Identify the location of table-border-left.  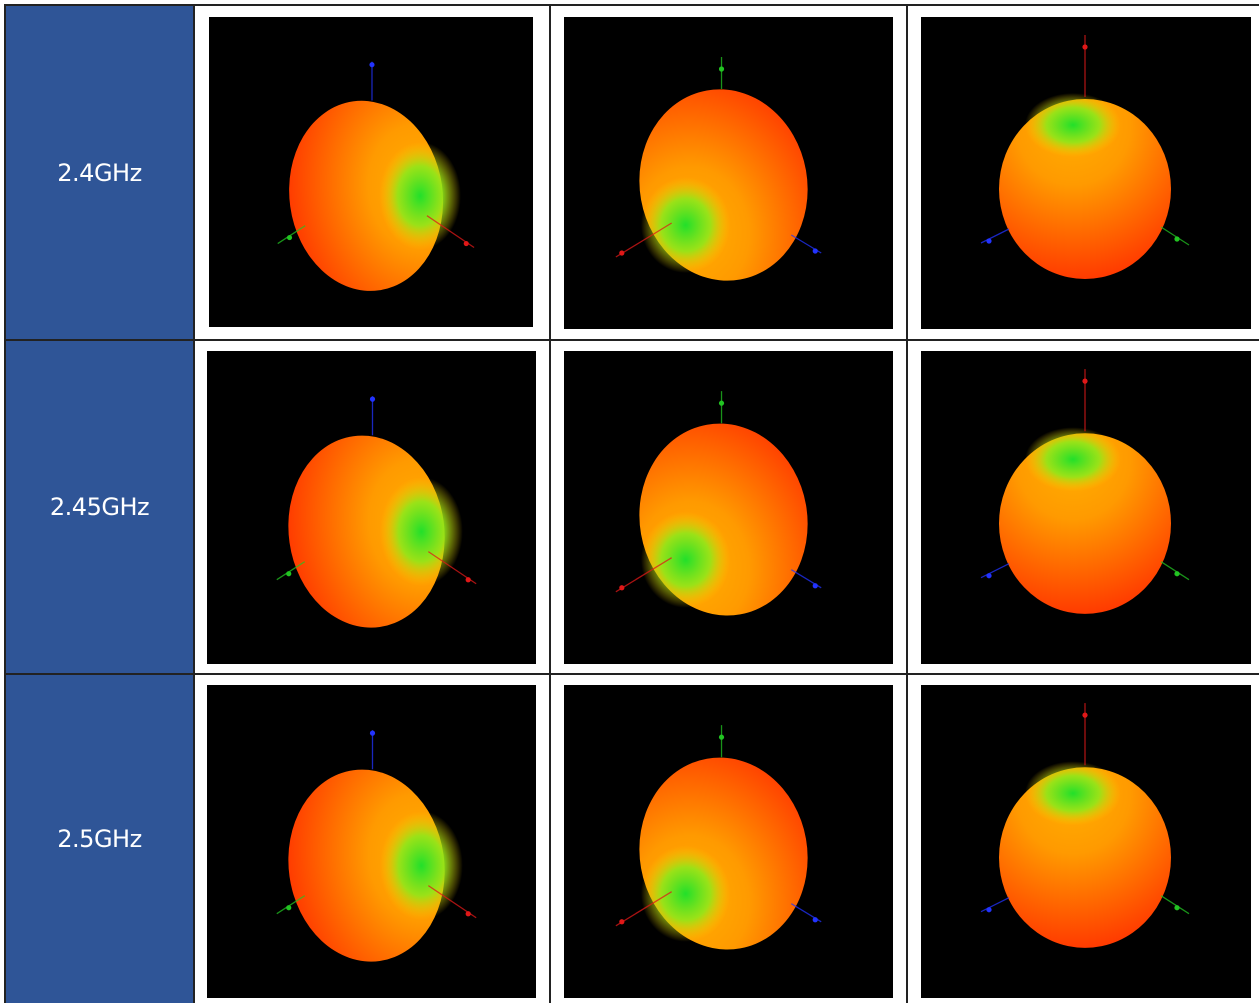
(5, 503).